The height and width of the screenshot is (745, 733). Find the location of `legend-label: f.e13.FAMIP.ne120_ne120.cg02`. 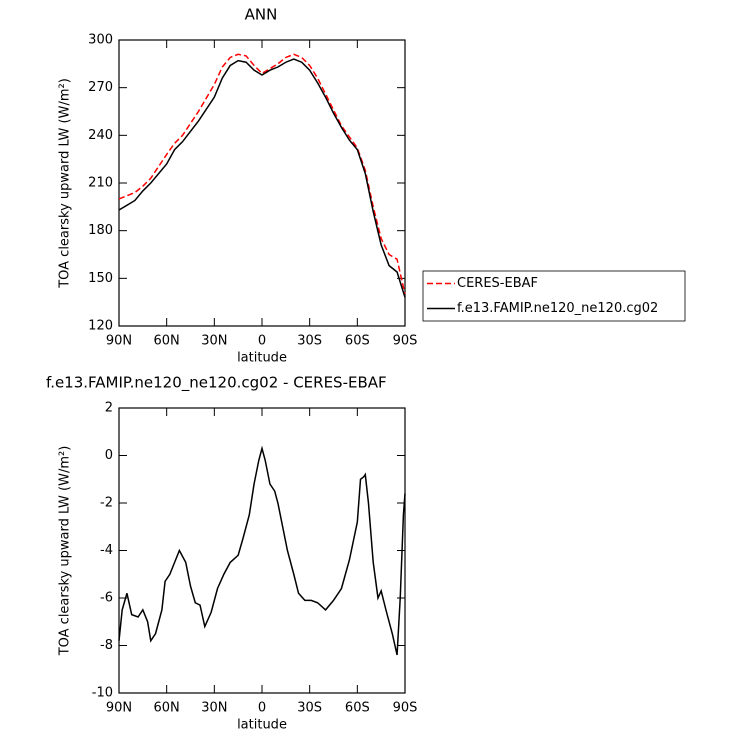

legend-label: f.e13.FAMIP.ne120_ne120.cg02 is located at coordinates (557, 308).